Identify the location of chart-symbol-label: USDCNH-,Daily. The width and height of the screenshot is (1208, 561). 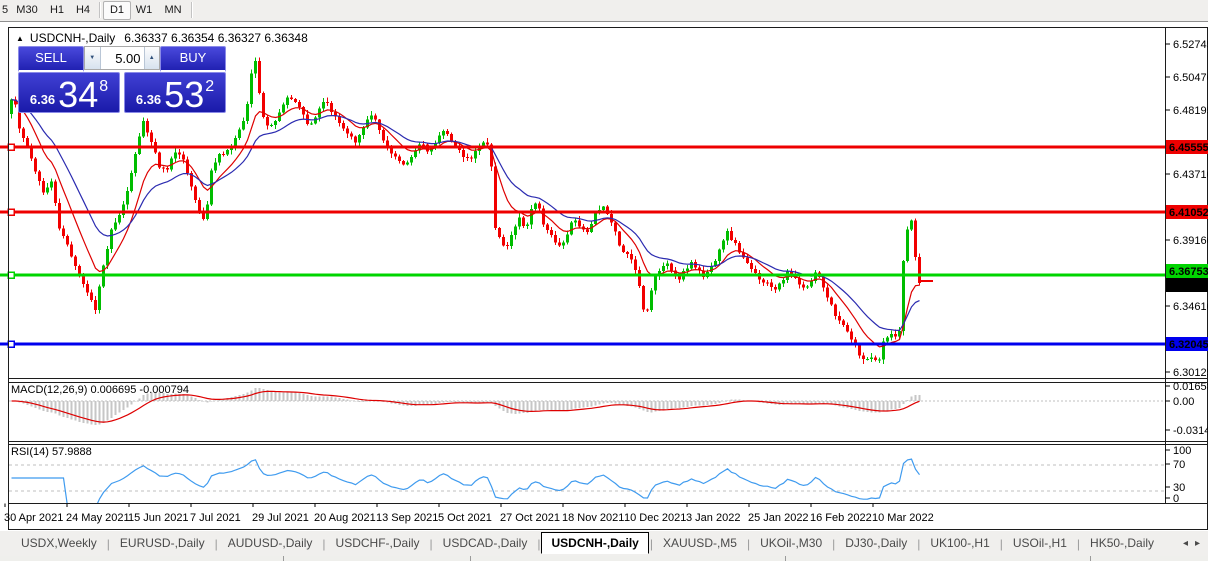
(72, 38).